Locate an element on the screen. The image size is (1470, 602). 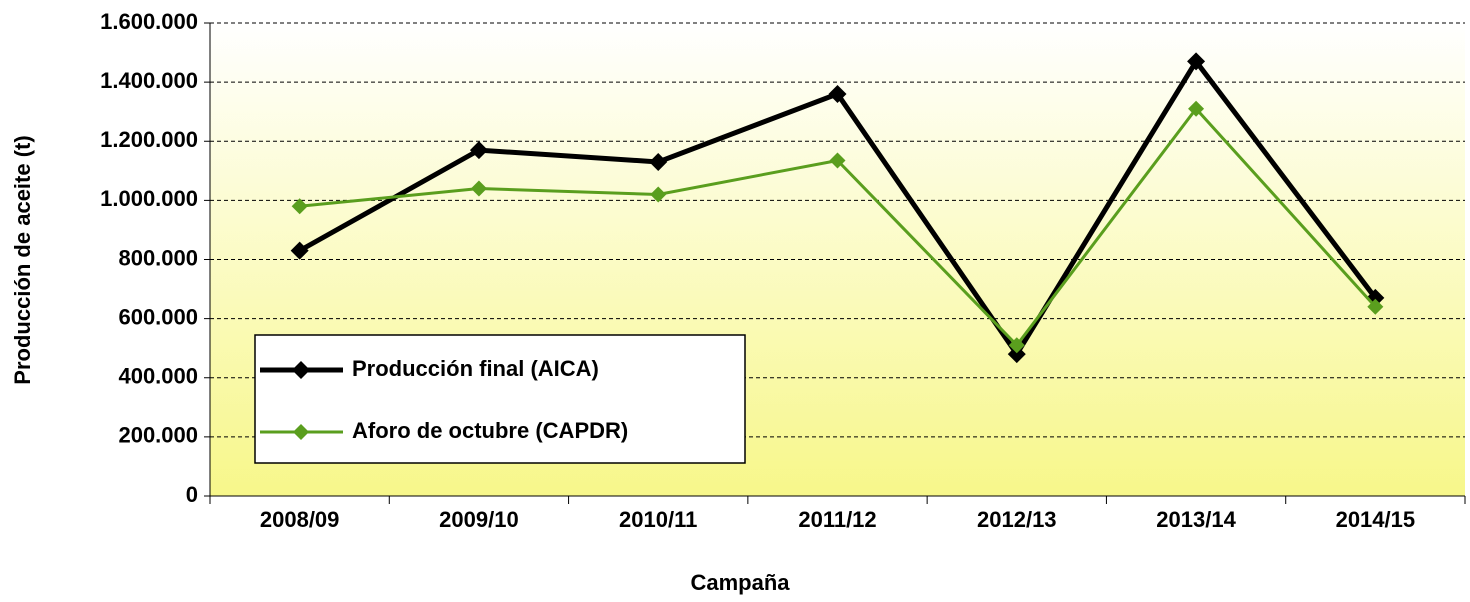
x-tick-label: 2012/13 is located at coordinates (1017, 519).